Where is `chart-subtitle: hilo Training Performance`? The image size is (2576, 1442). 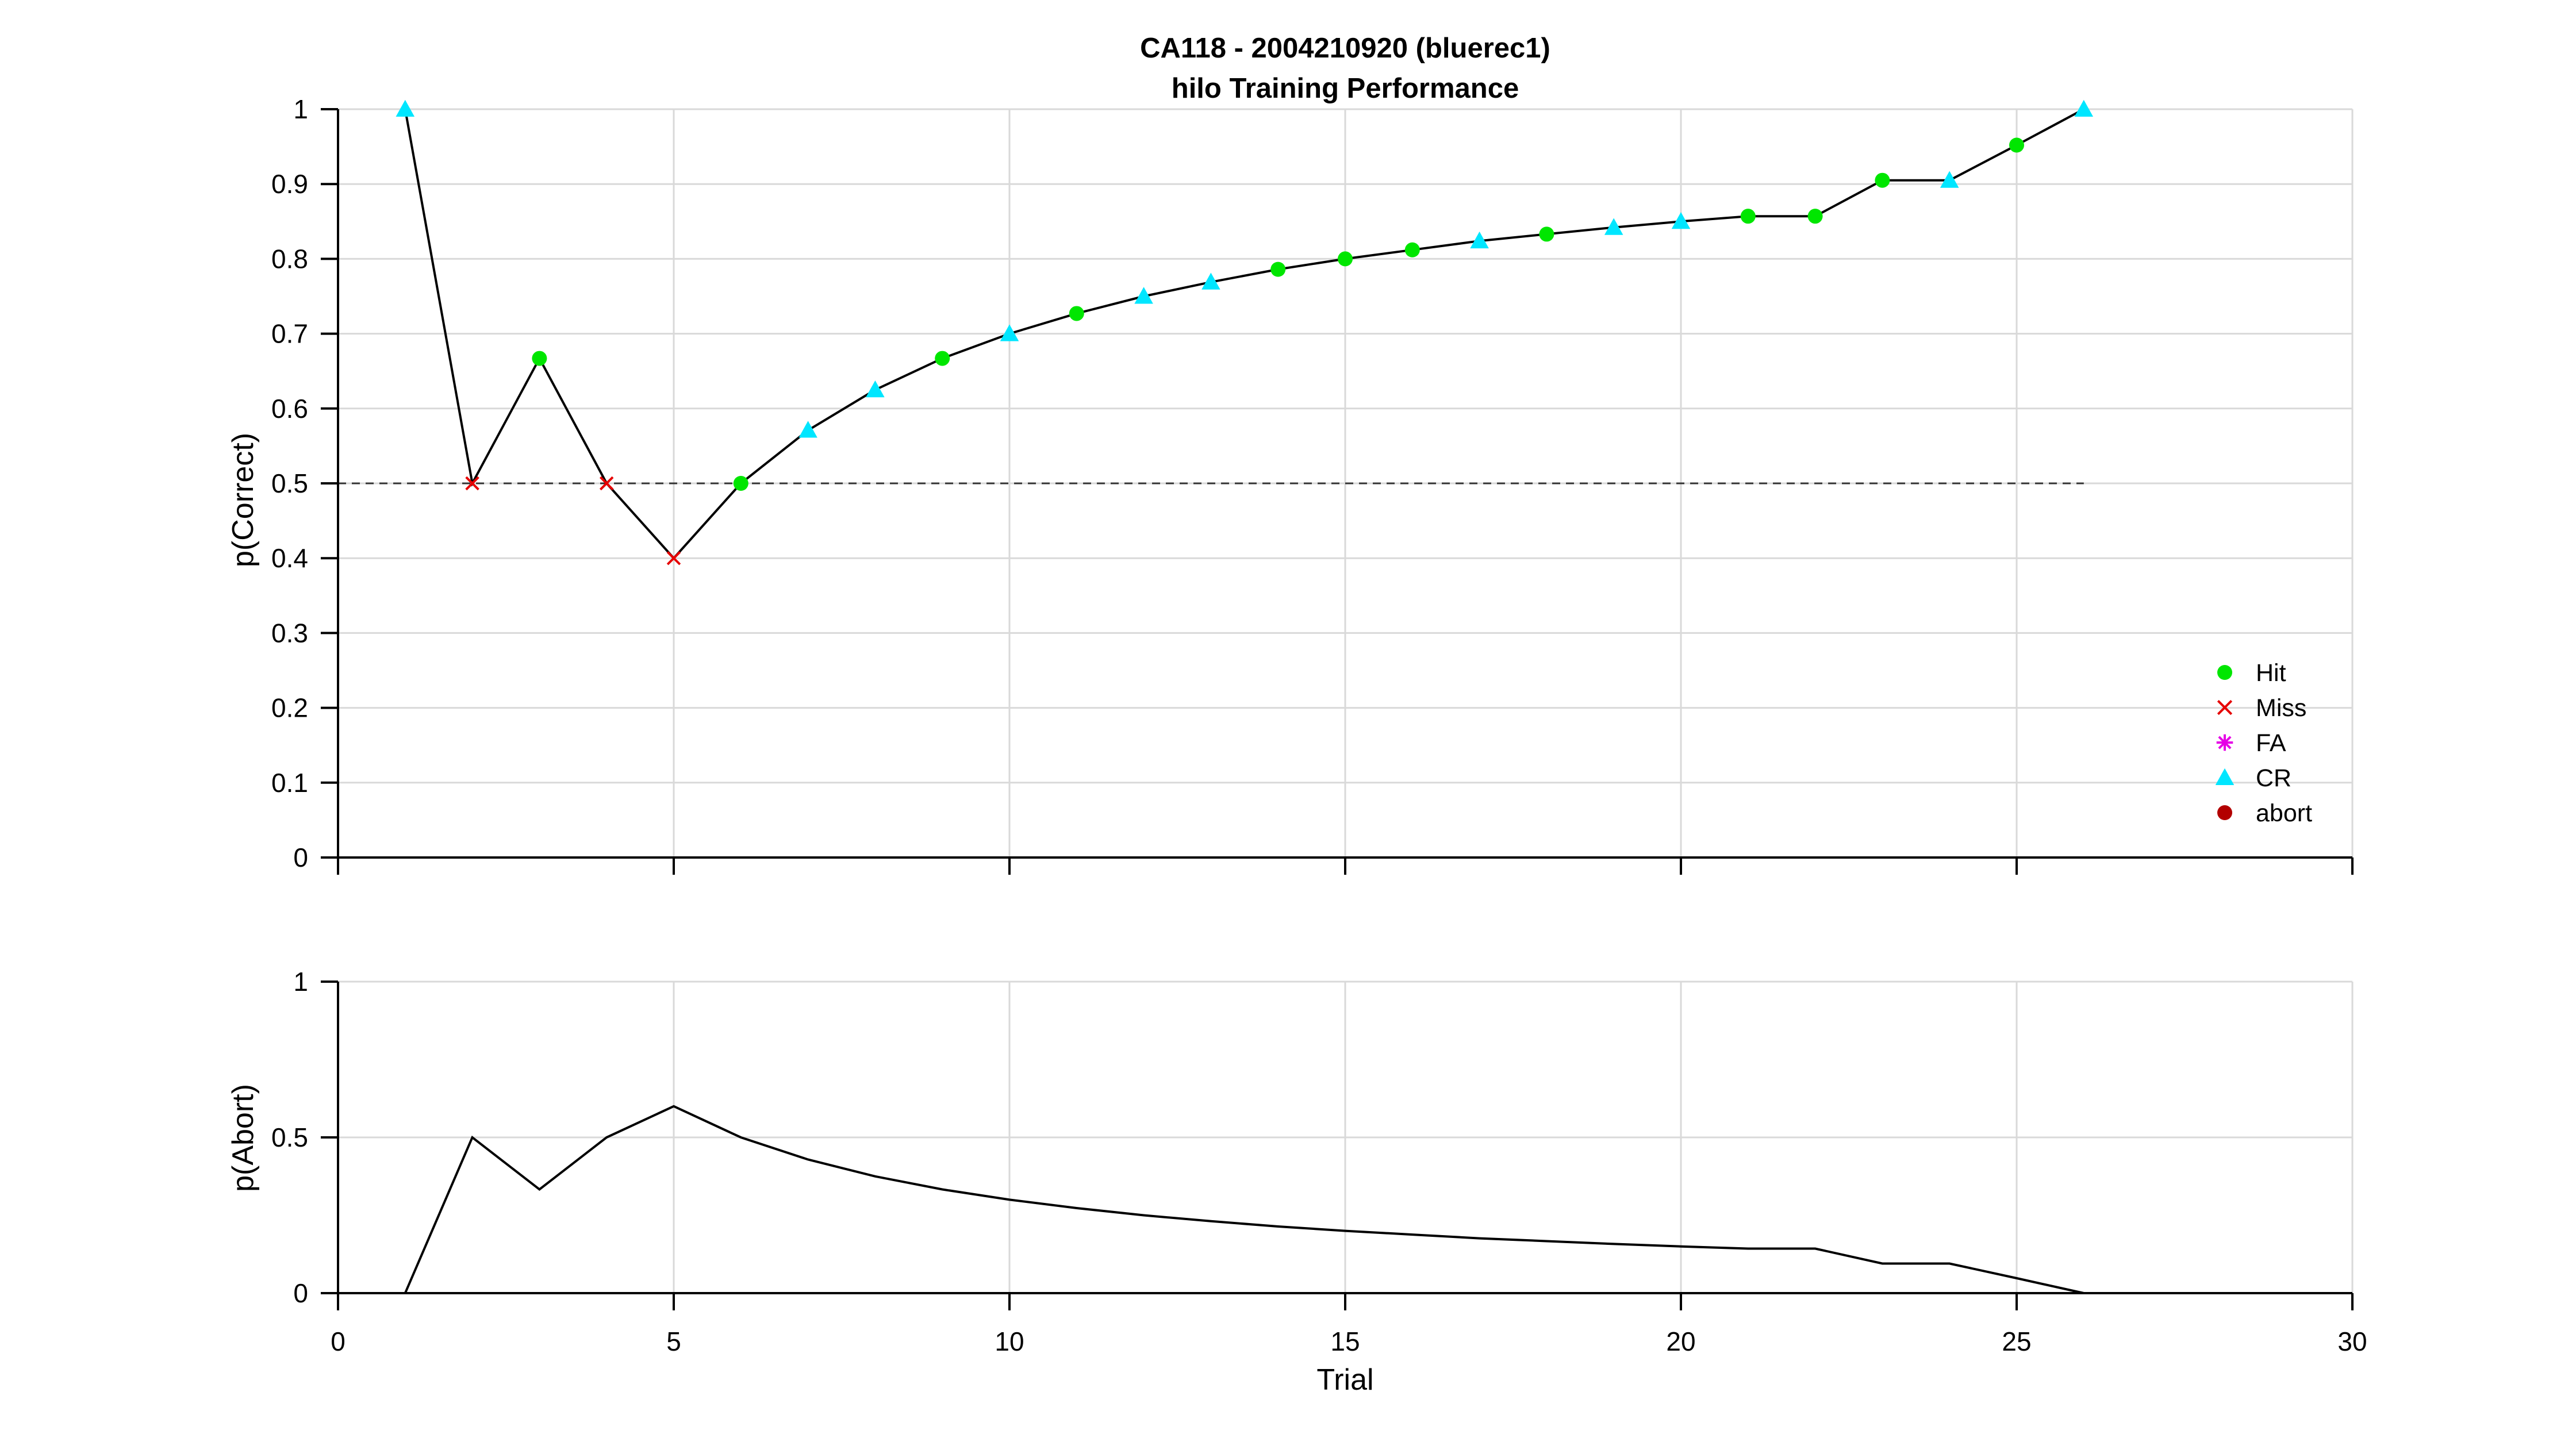 chart-subtitle: hilo Training Performance is located at coordinates (1346, 88).